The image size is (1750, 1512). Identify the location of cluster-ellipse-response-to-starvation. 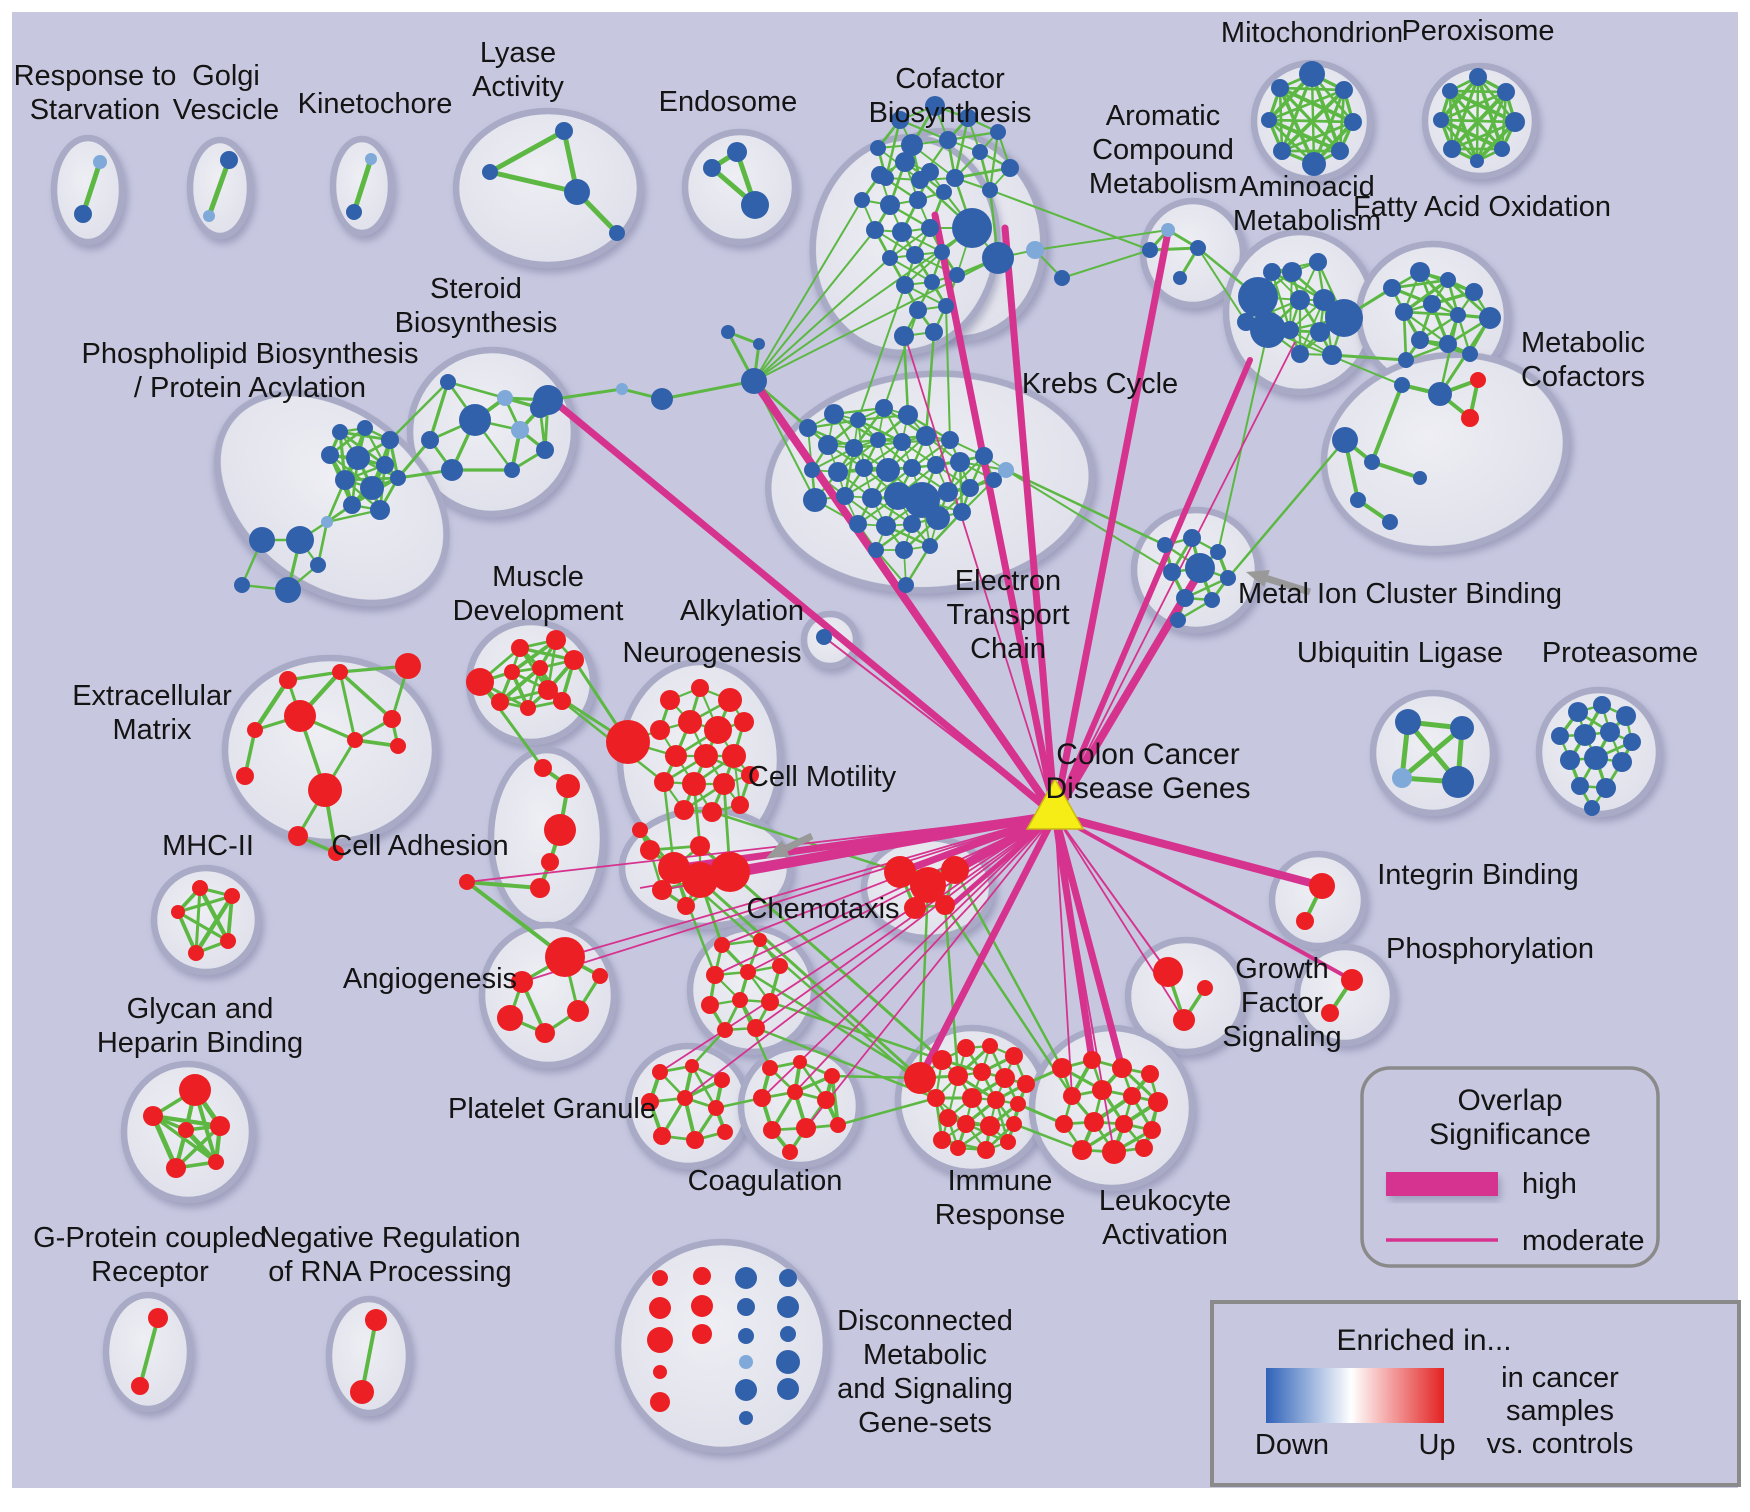
(88, 190).